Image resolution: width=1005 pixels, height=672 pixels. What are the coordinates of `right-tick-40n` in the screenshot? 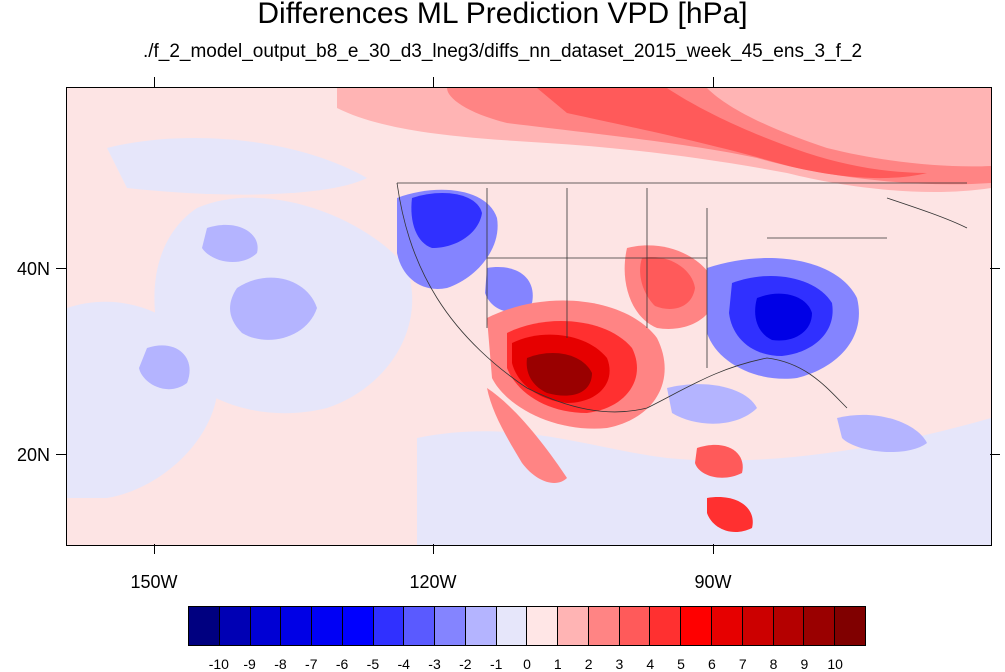 It's located at (995, 268).